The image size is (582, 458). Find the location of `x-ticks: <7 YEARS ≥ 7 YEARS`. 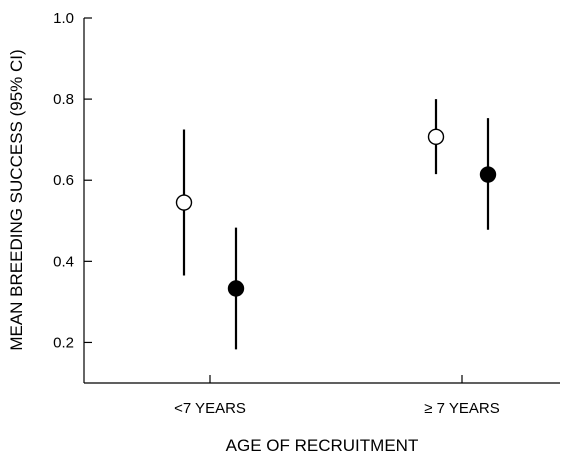

x-ticks: <7 YEARS ≥ 7 YEARS is located at coordinates (337, 396).